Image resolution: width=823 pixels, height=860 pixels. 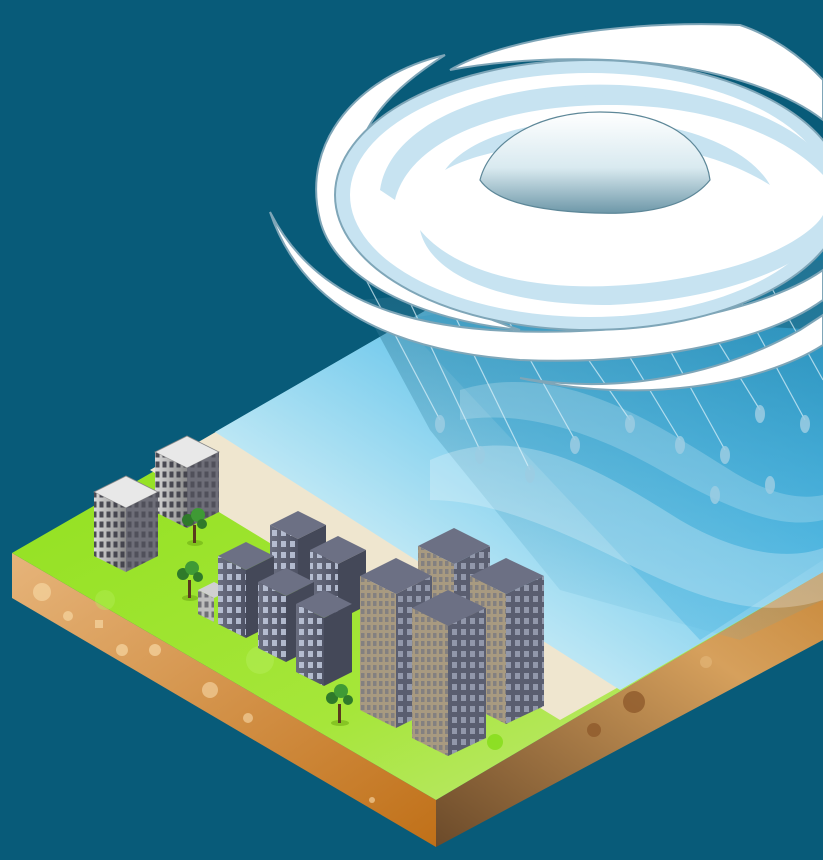 I want to click on trees, so click(x=265, y=617).